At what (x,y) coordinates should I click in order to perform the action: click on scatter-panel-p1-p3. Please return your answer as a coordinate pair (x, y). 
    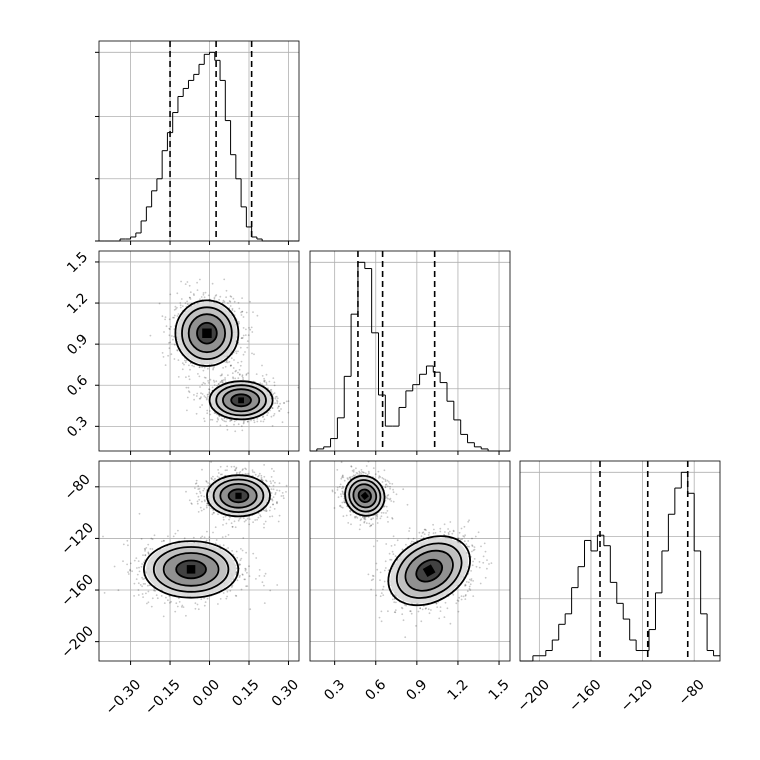
    Looking at the image, I should click on (197, 562).